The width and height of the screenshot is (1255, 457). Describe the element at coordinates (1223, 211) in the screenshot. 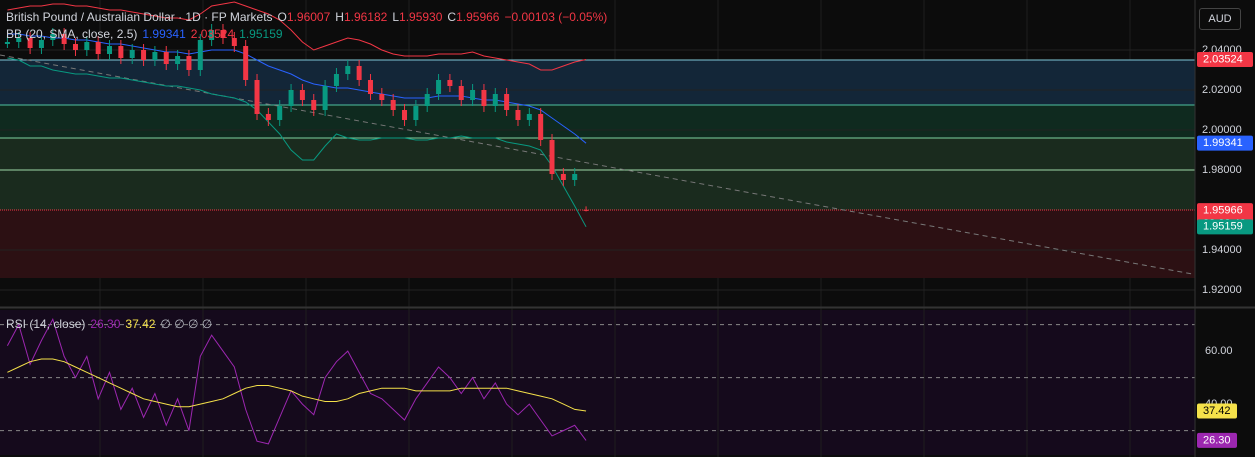

I see `price-label: 1.95966` at that location.